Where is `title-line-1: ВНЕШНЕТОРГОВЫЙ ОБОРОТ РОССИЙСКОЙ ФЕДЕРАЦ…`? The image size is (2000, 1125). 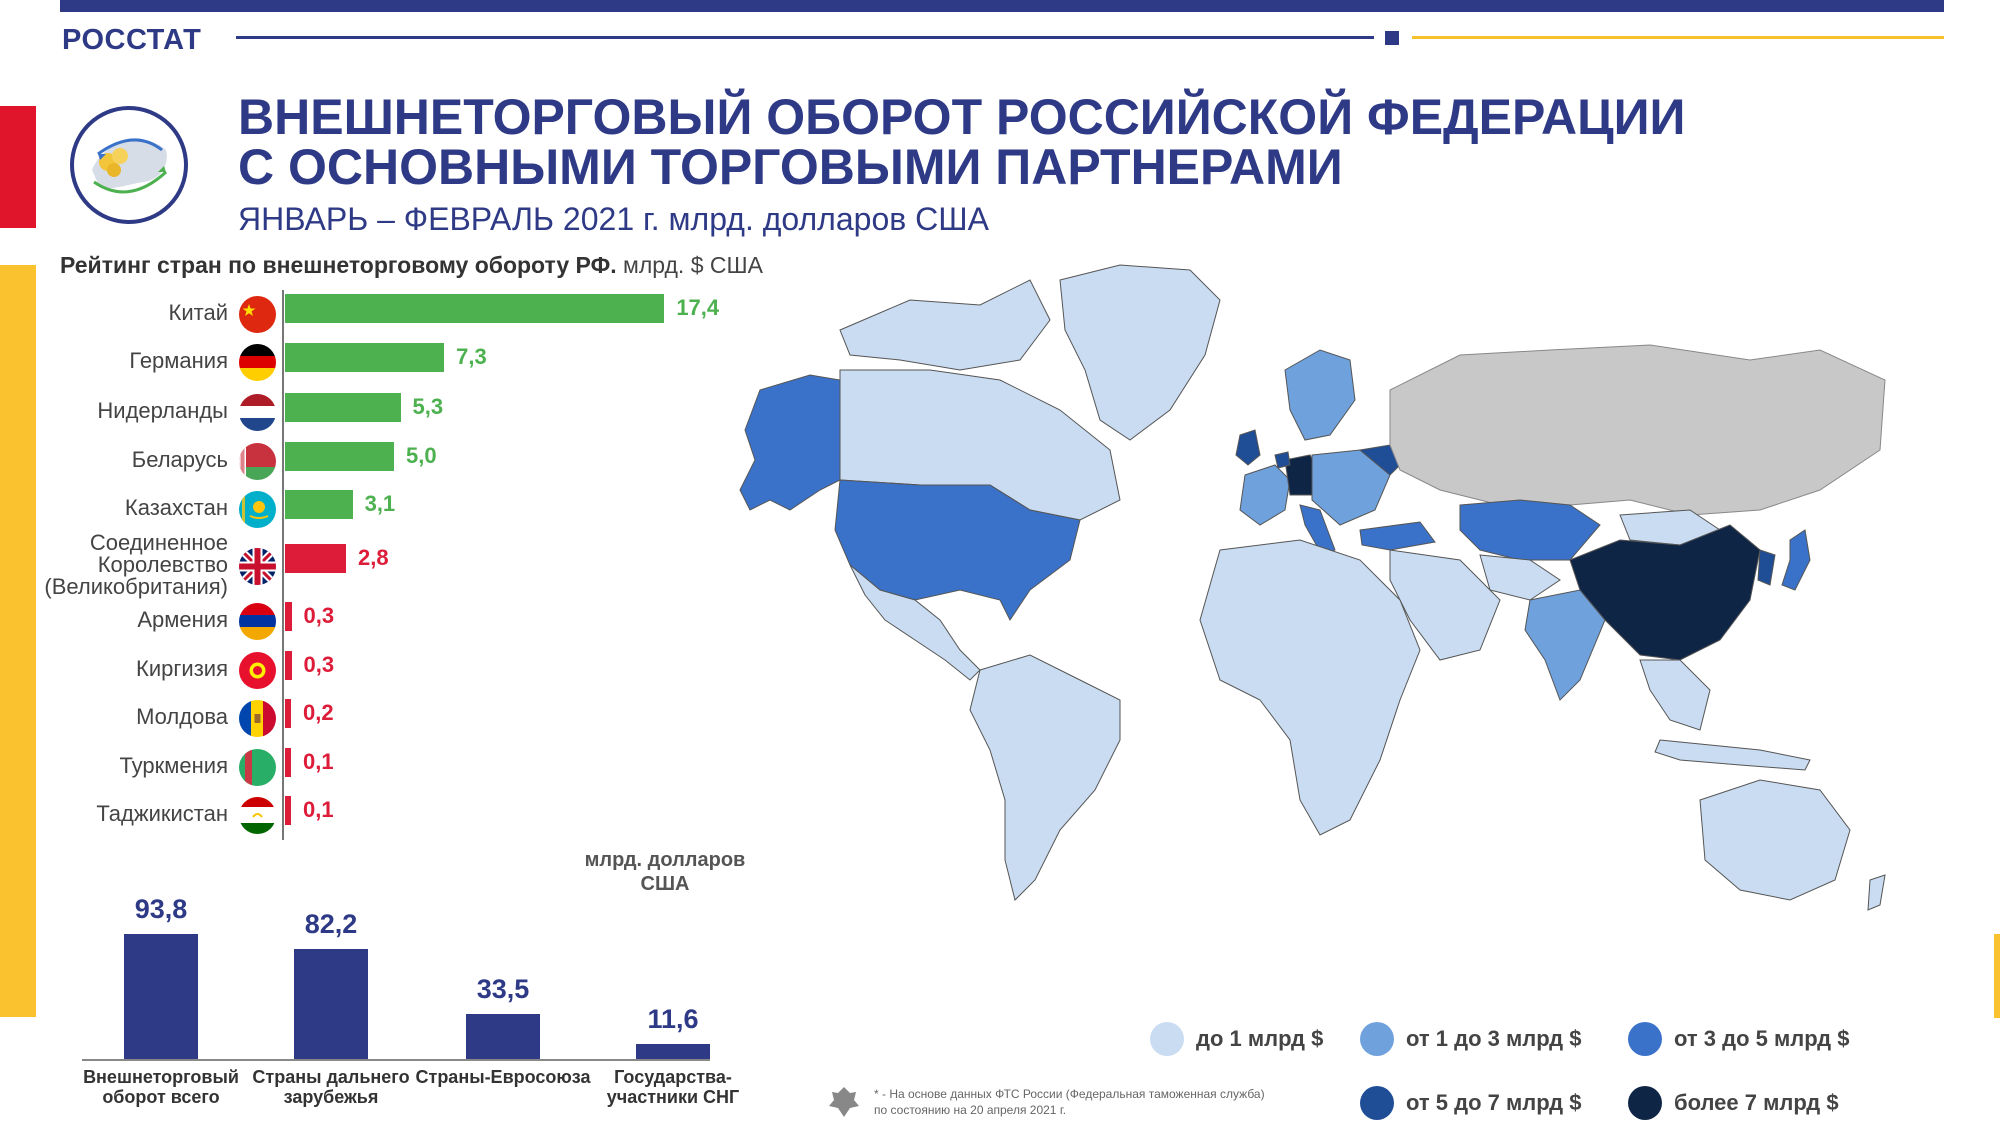
title-line-1: ВНЕШНЕТОРГОВЫЙ ОБОРОТ РОССИЙСКОЙ ФЕДЕРАЦ… is located at coordinates (962, 117).